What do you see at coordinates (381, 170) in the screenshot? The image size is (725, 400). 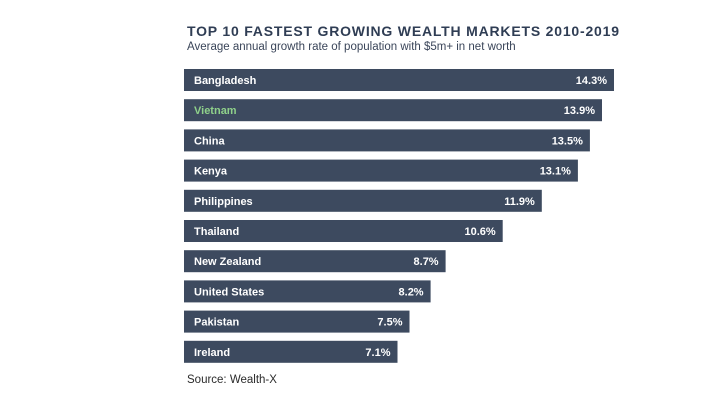 I see `bar-kenya` at bounding box center [381, 170].